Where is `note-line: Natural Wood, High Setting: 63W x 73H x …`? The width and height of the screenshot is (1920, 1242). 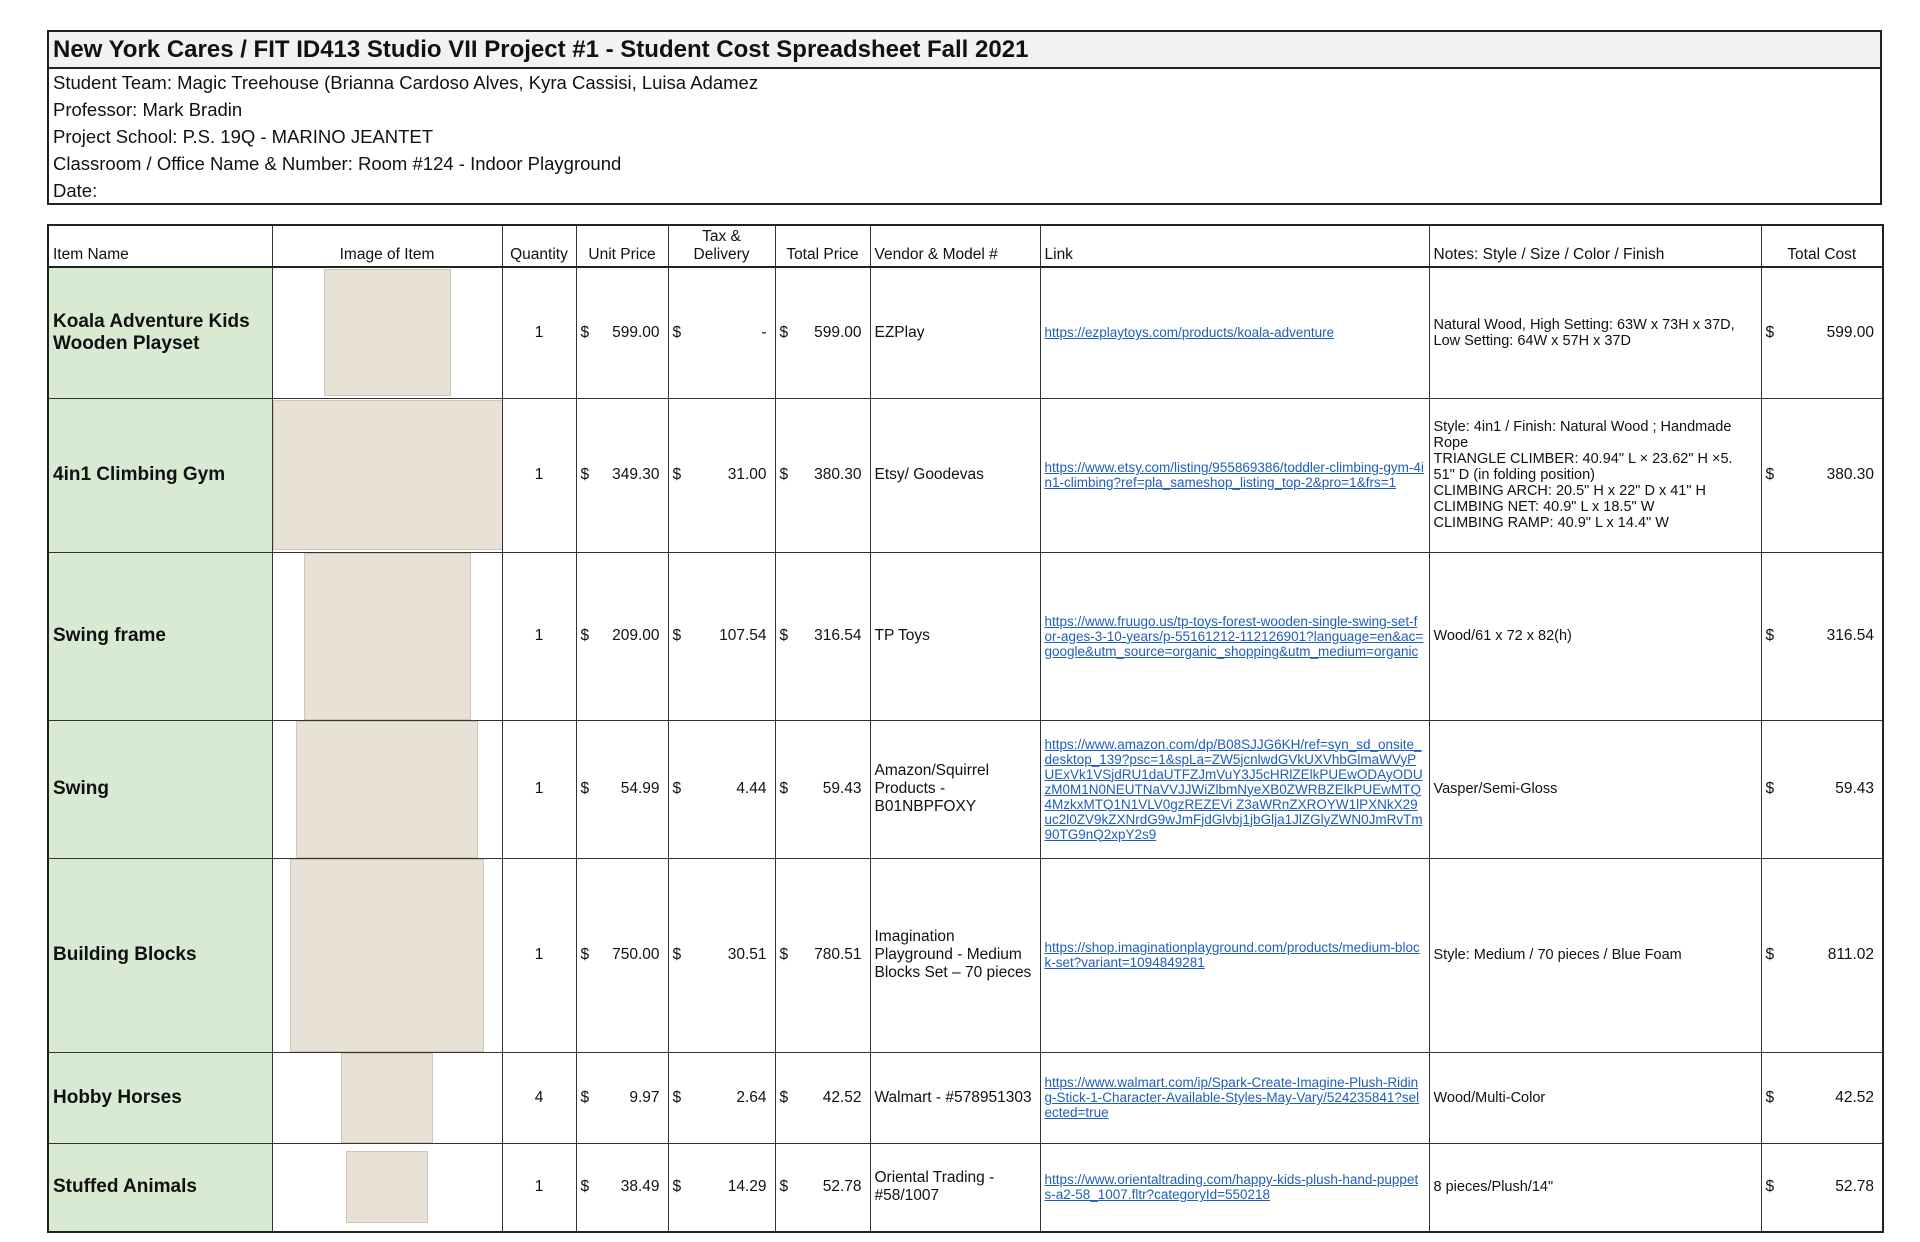 note-line: Natural Wood, High Setting: 63W x 73H x … is located at coordinates (1584, 332).